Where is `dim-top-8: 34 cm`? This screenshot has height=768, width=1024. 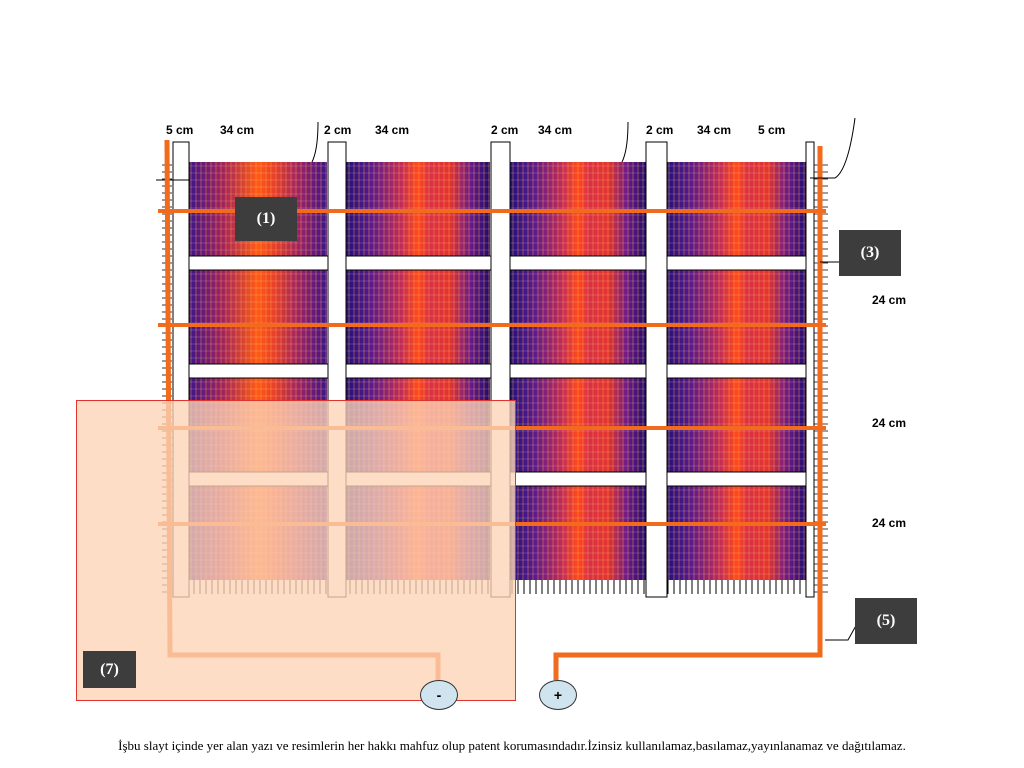 dim-top-8: 34 cm is located at coordinates (714, 130).